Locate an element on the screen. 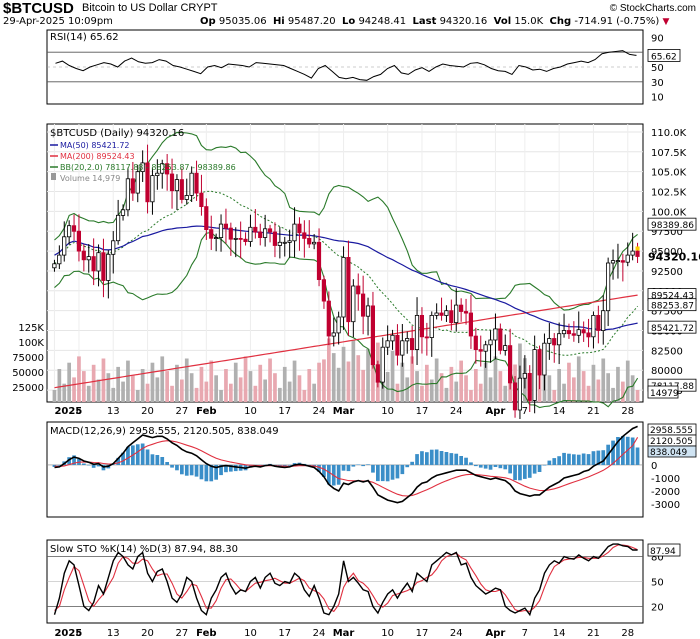 The width and height of the screenshot is (700, 639). price-axis-tick: 82500 is located at coordinates (667, 351).